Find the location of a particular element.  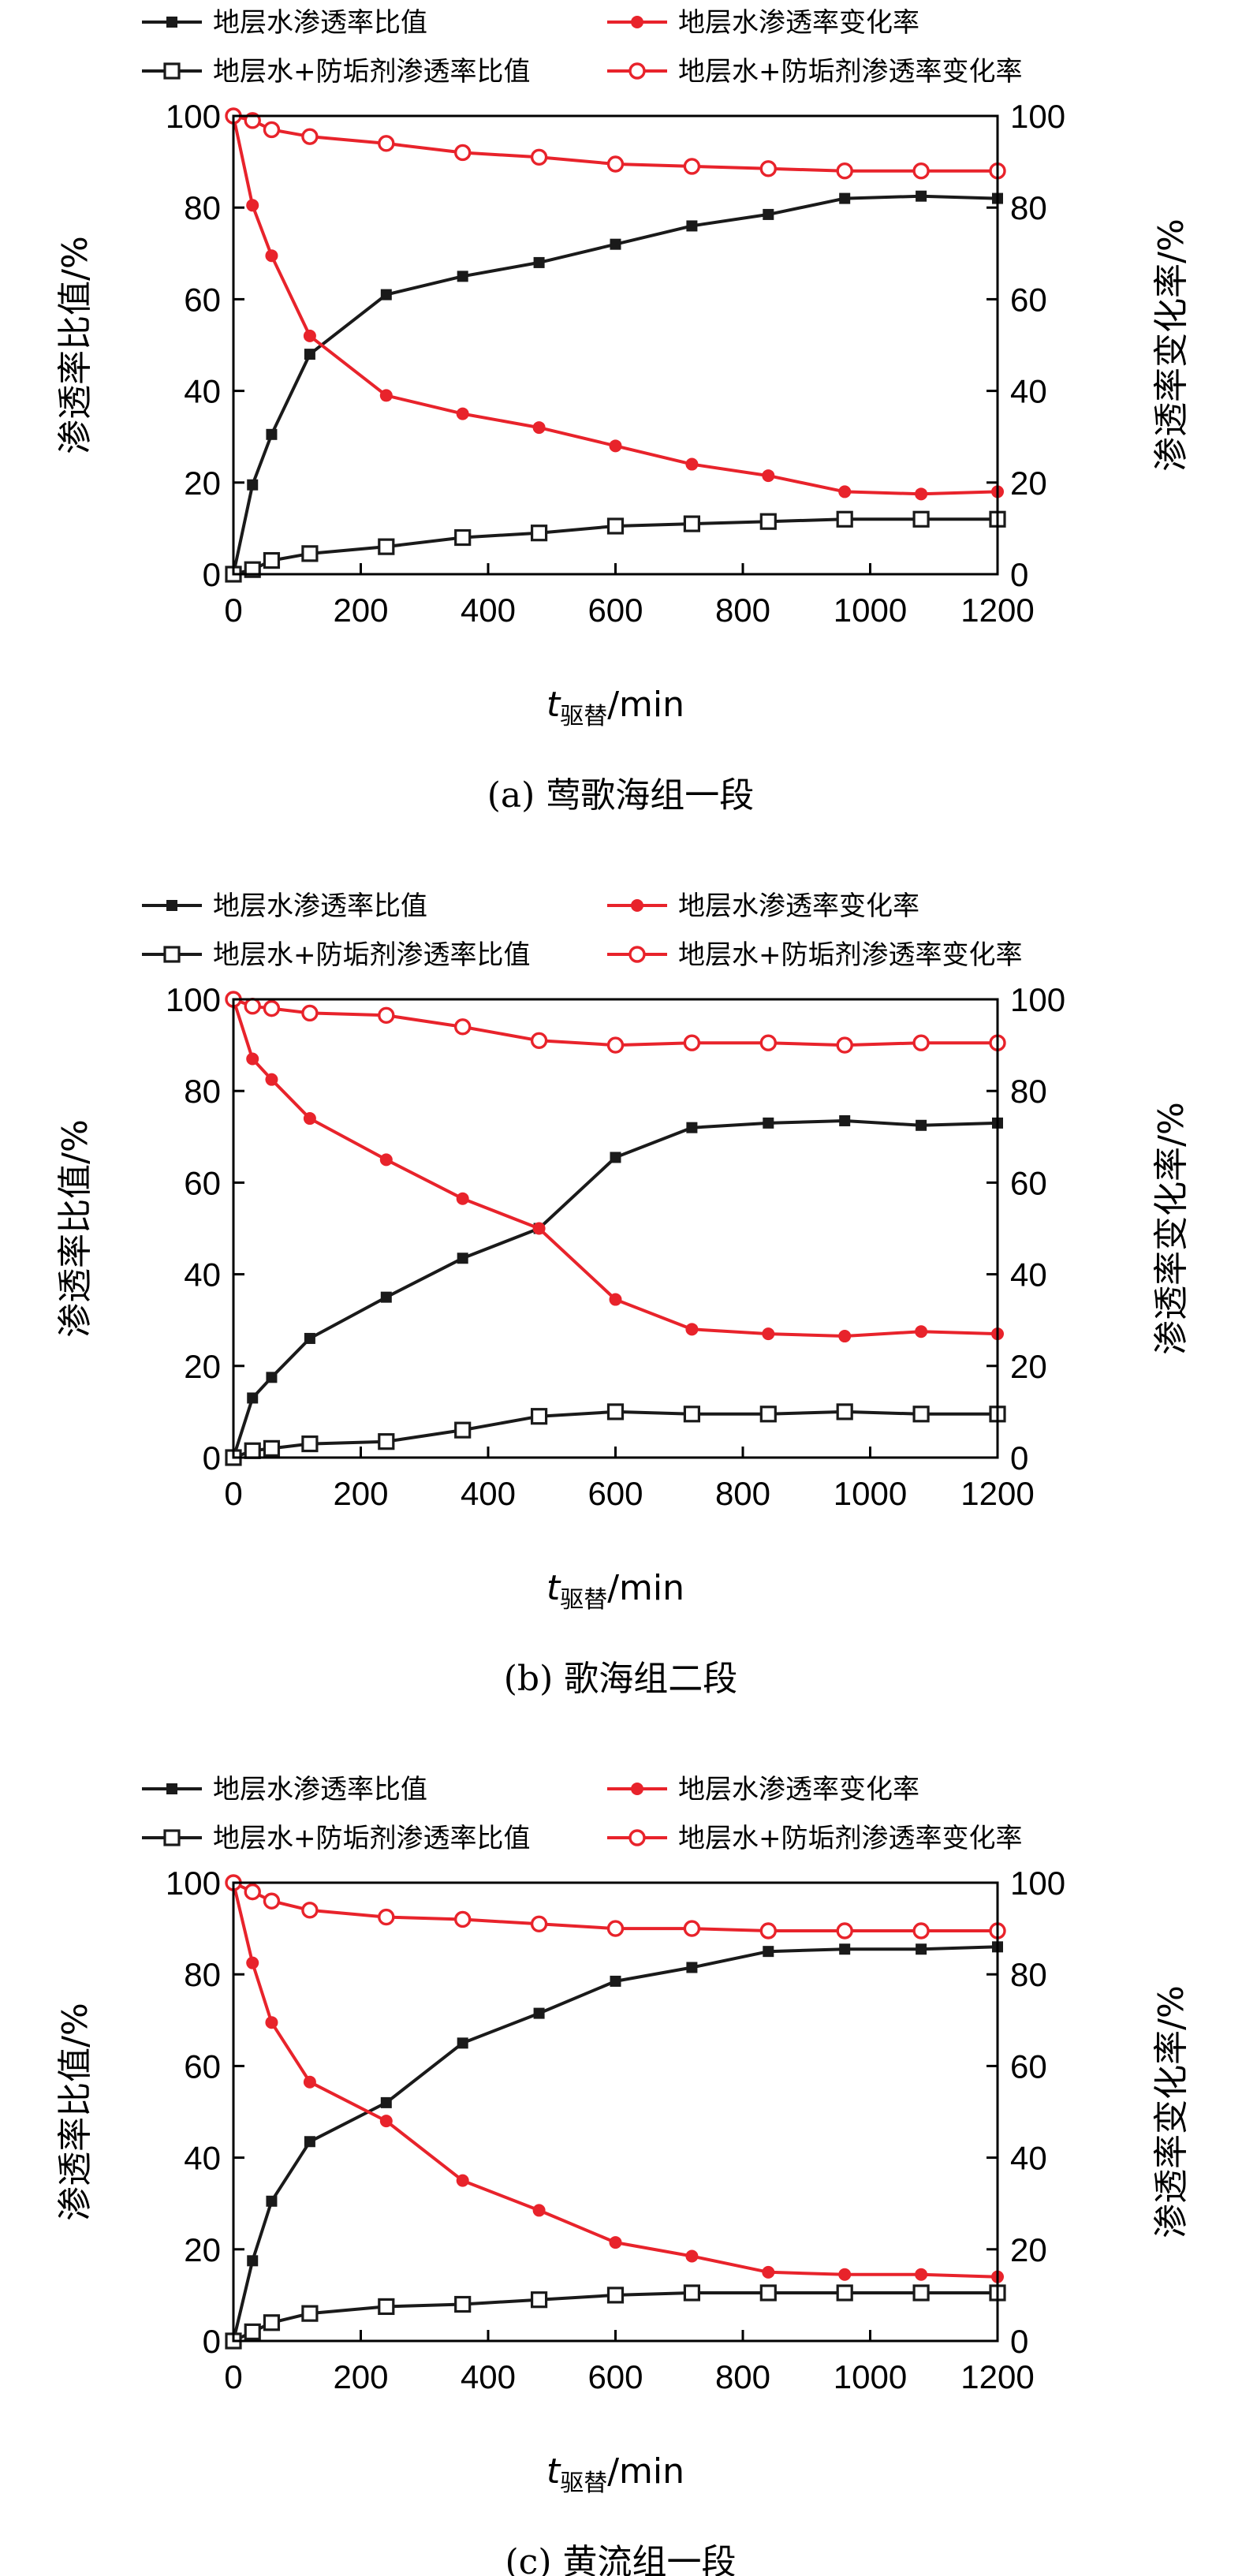

y-tick-label: 0 is located at coordinates (212, 1458).